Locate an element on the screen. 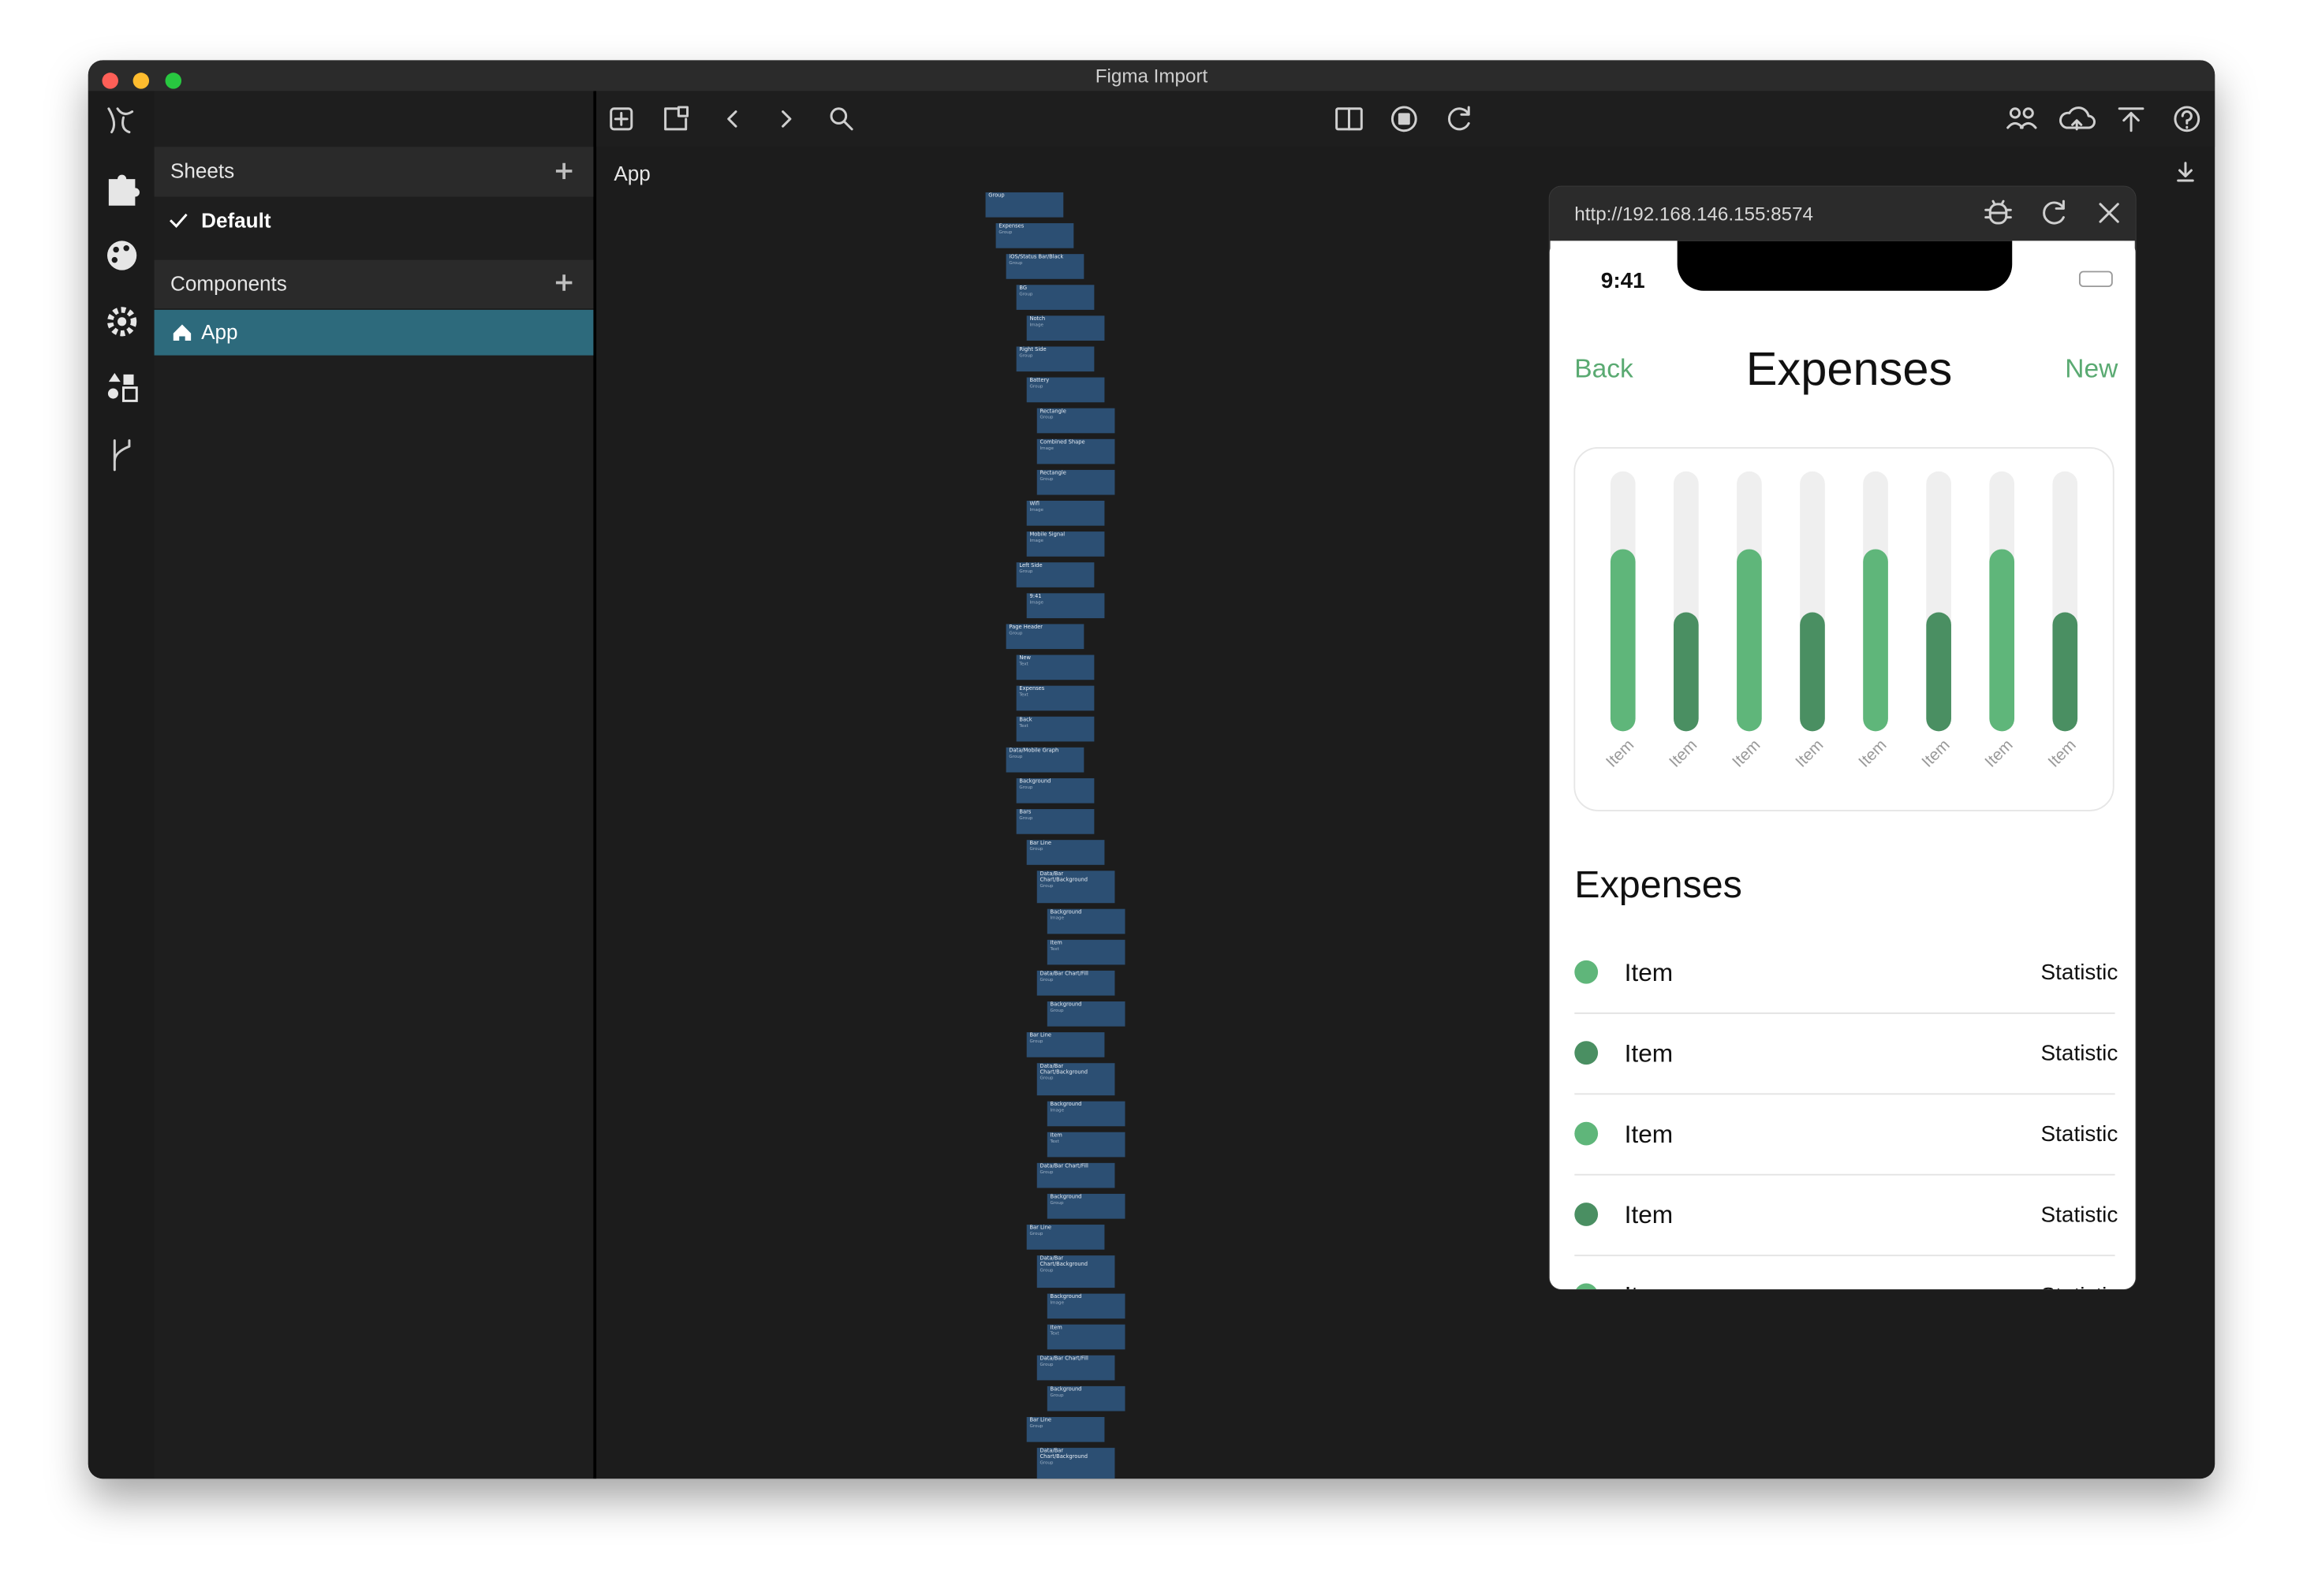 The width and height of the screenshot is (2303, 1596). selected-component is located at coordinates (374, 332).